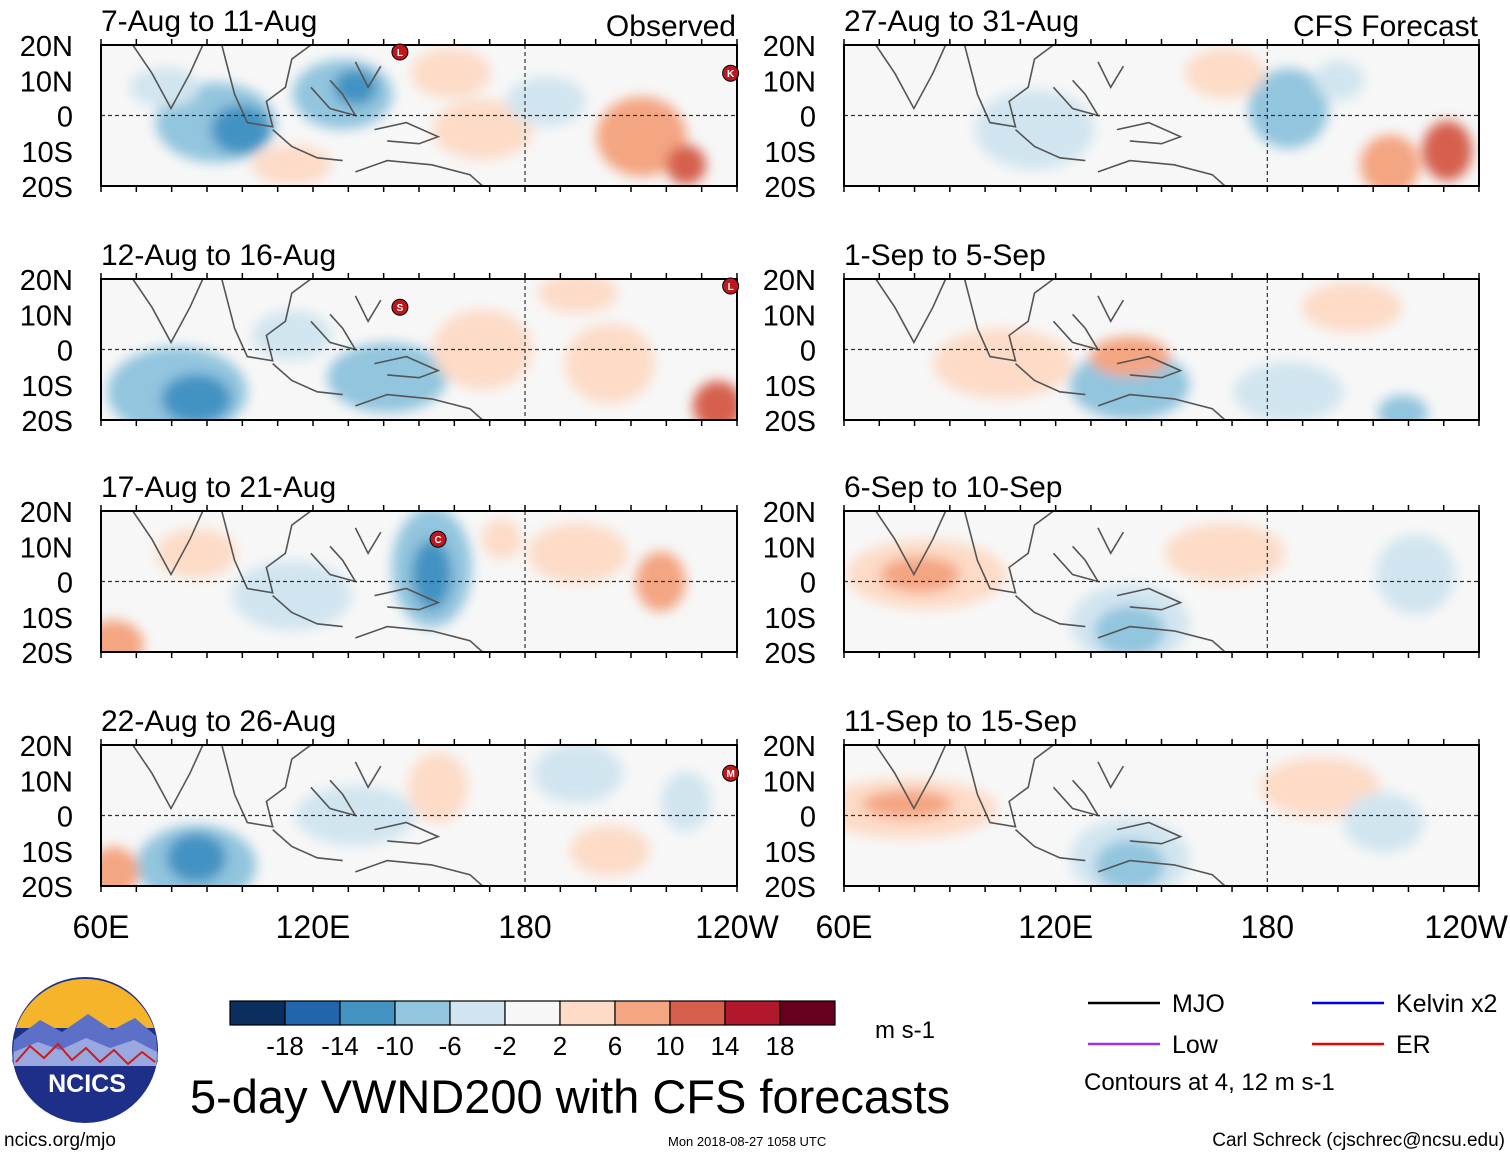 The height and width of the screenshot is (1158, 1510). Describe the element at coordinates (218, 487) in the screenshot. I see `panel-period-label: 17-Aug to 21-Aug` at that location.